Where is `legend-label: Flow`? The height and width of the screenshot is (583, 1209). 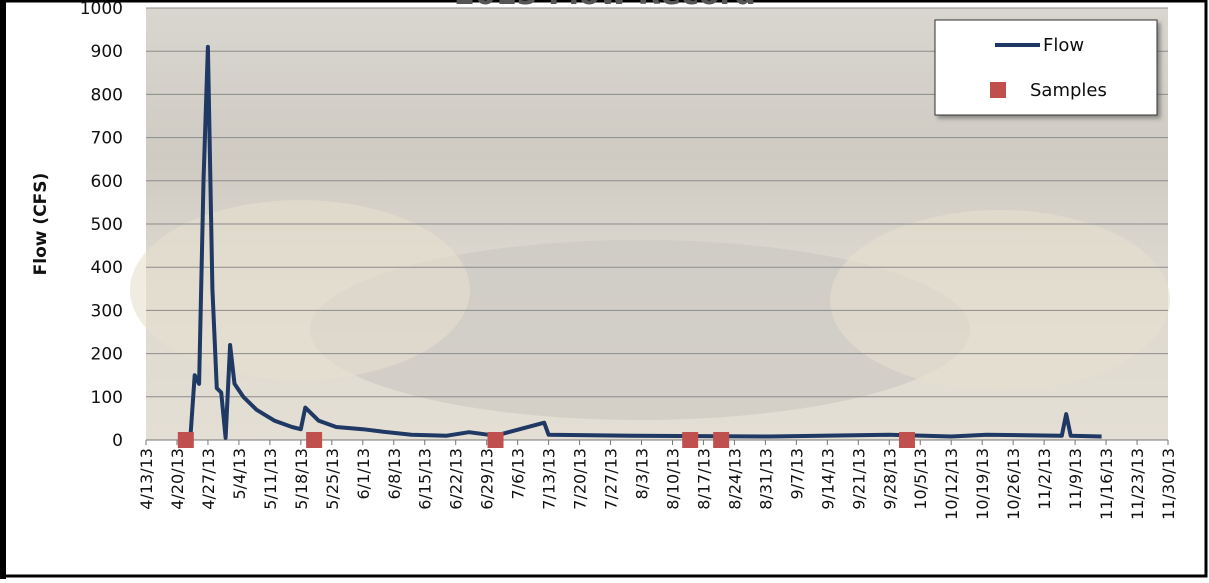 legend-label: Flow is located at coordinates (1063, 45).